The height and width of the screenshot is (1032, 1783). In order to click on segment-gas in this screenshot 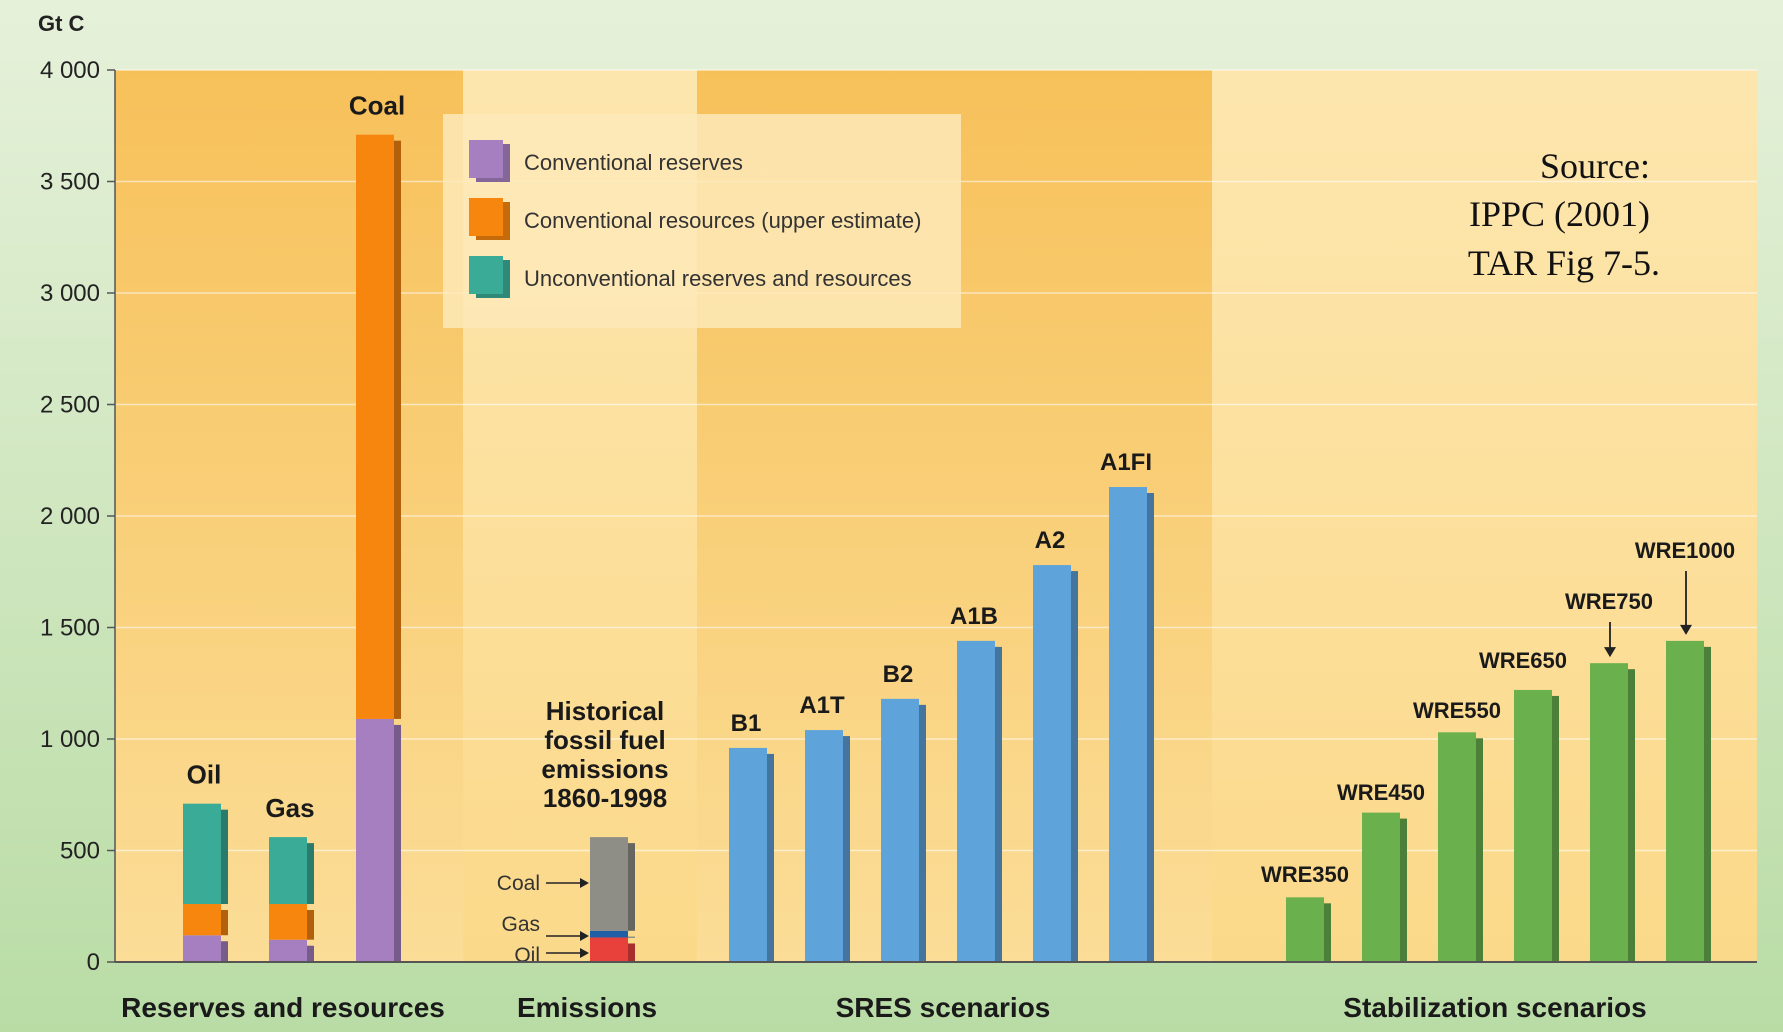, I will do `click(612, 934)`.